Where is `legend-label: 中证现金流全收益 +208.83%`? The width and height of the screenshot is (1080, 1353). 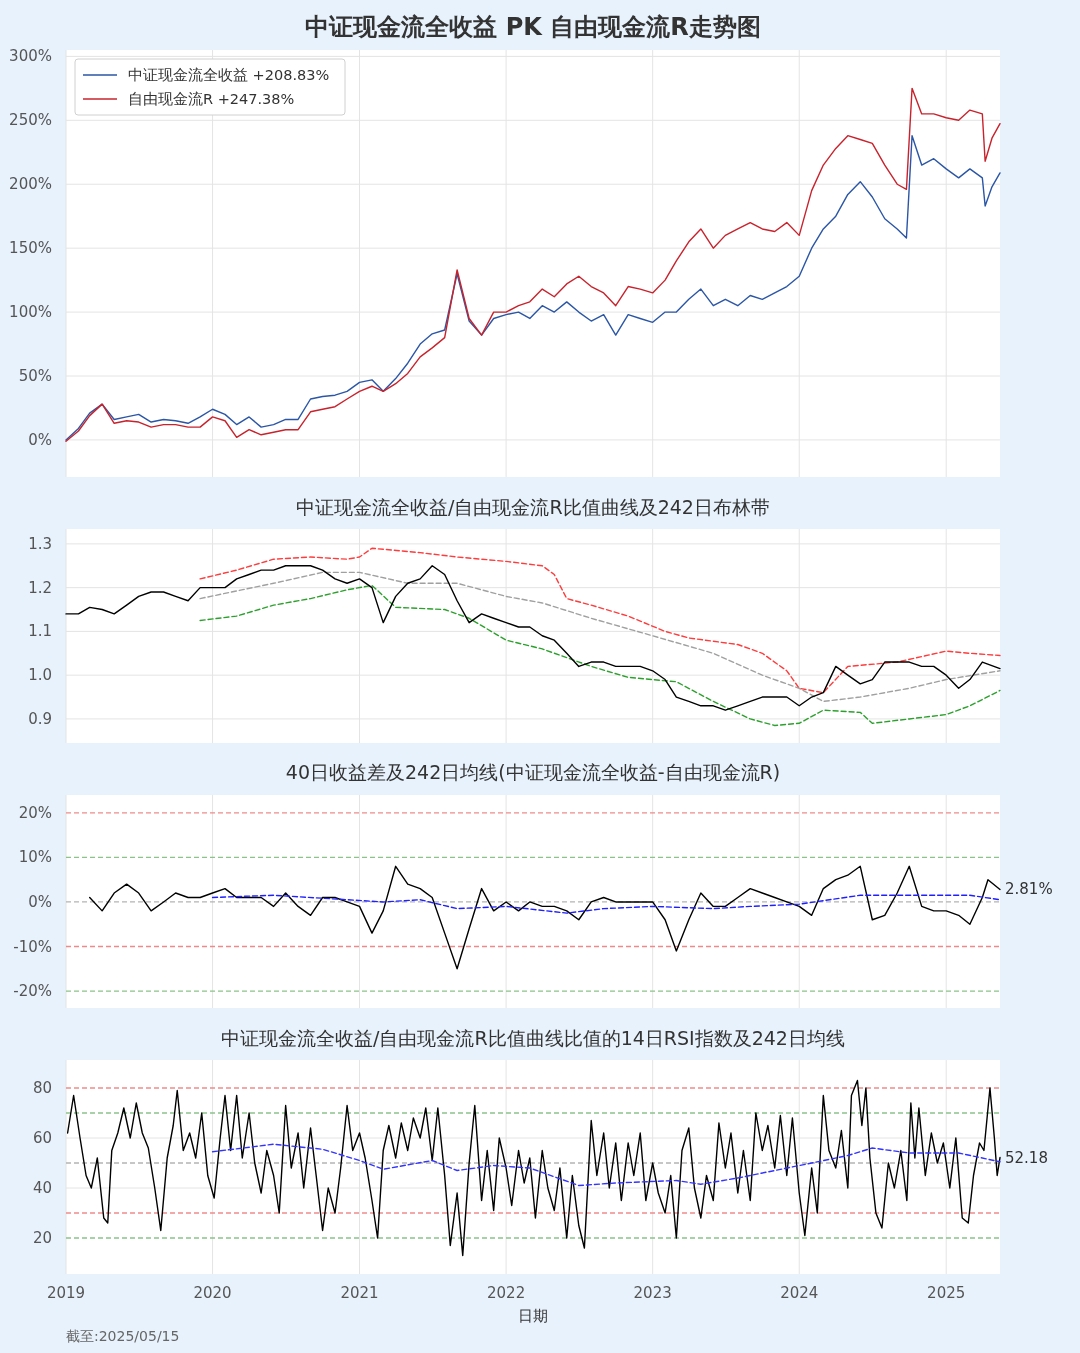 legend-label: 中证现金流全收益 +208.83% is located at coordinates (229, 75).